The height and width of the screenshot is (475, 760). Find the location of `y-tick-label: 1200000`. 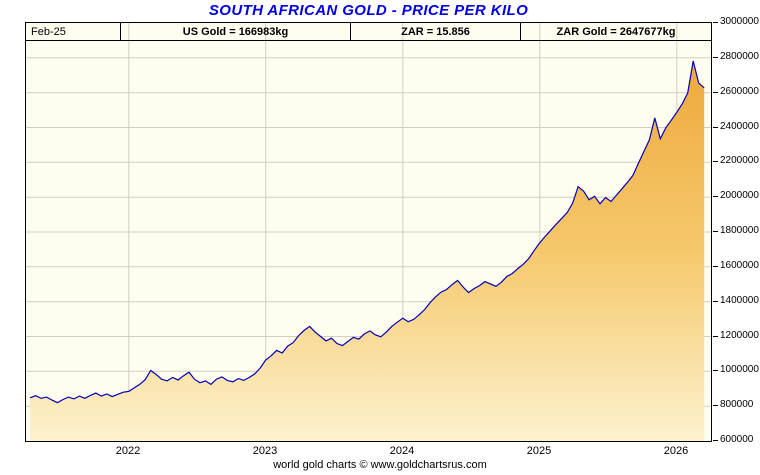

y-tick-label: 1200000 is located at coordinates (739, 335).